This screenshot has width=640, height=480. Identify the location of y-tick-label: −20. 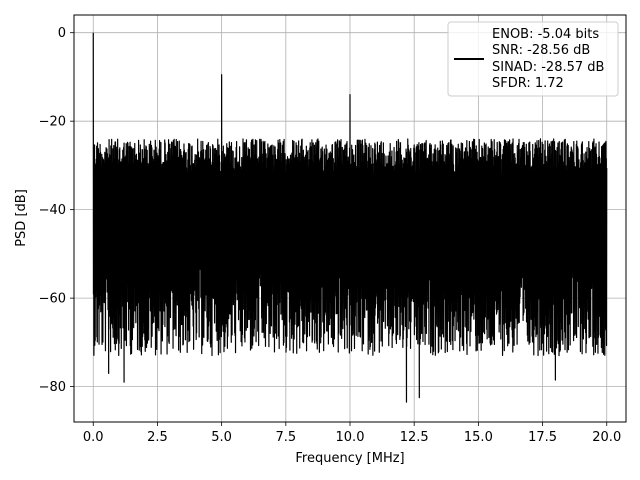
(52, 122).